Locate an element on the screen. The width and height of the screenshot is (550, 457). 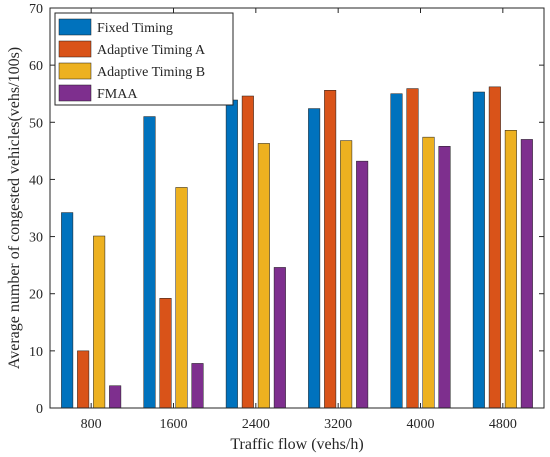
y-tick-label: 50 is located at coordinates (36, 123).